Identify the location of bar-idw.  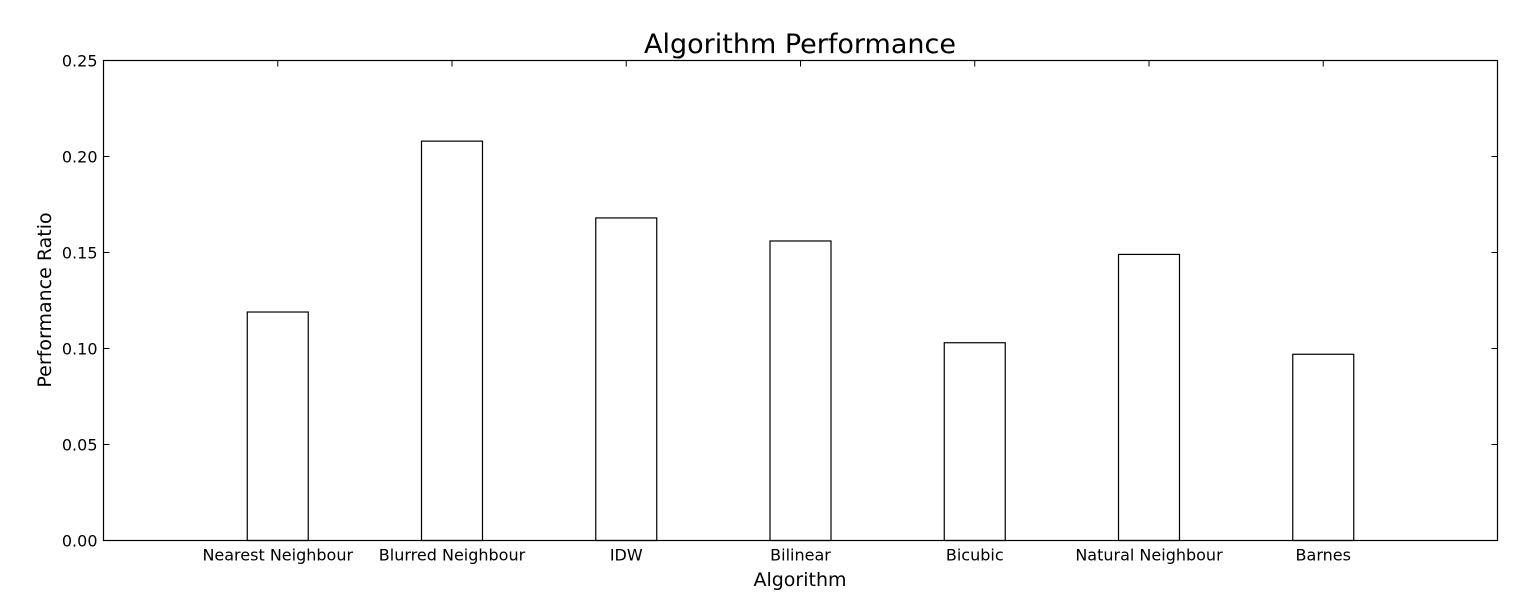
(626, 379).